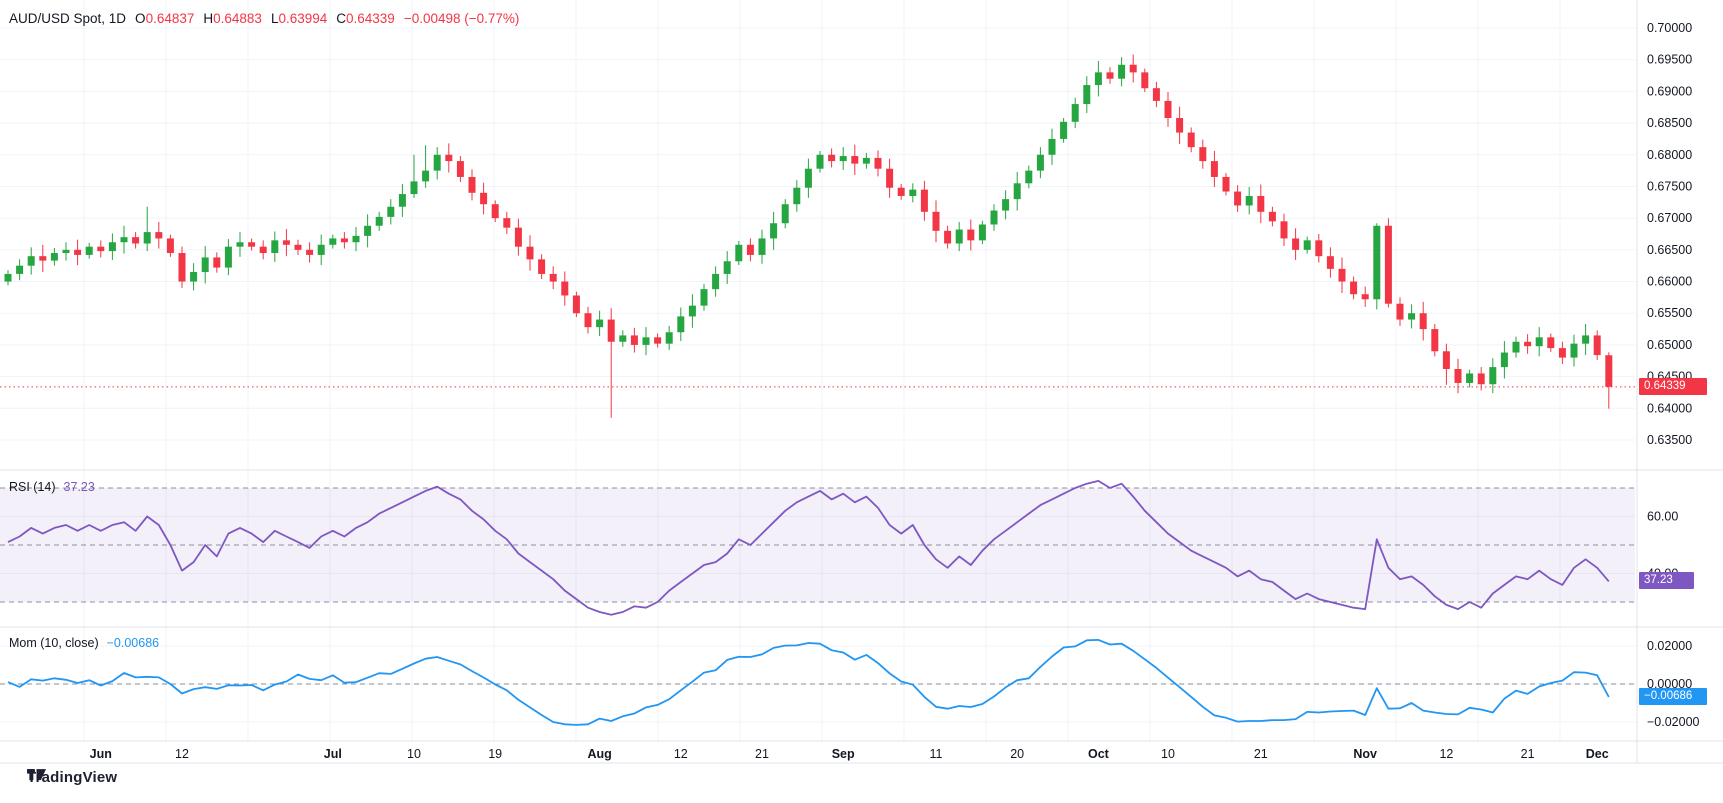 This screenshot has width=1723, height=803. Describe the element at coordinates (32, 487) in the screenshot. I see `rsi-name: RSI (14)` at that location.